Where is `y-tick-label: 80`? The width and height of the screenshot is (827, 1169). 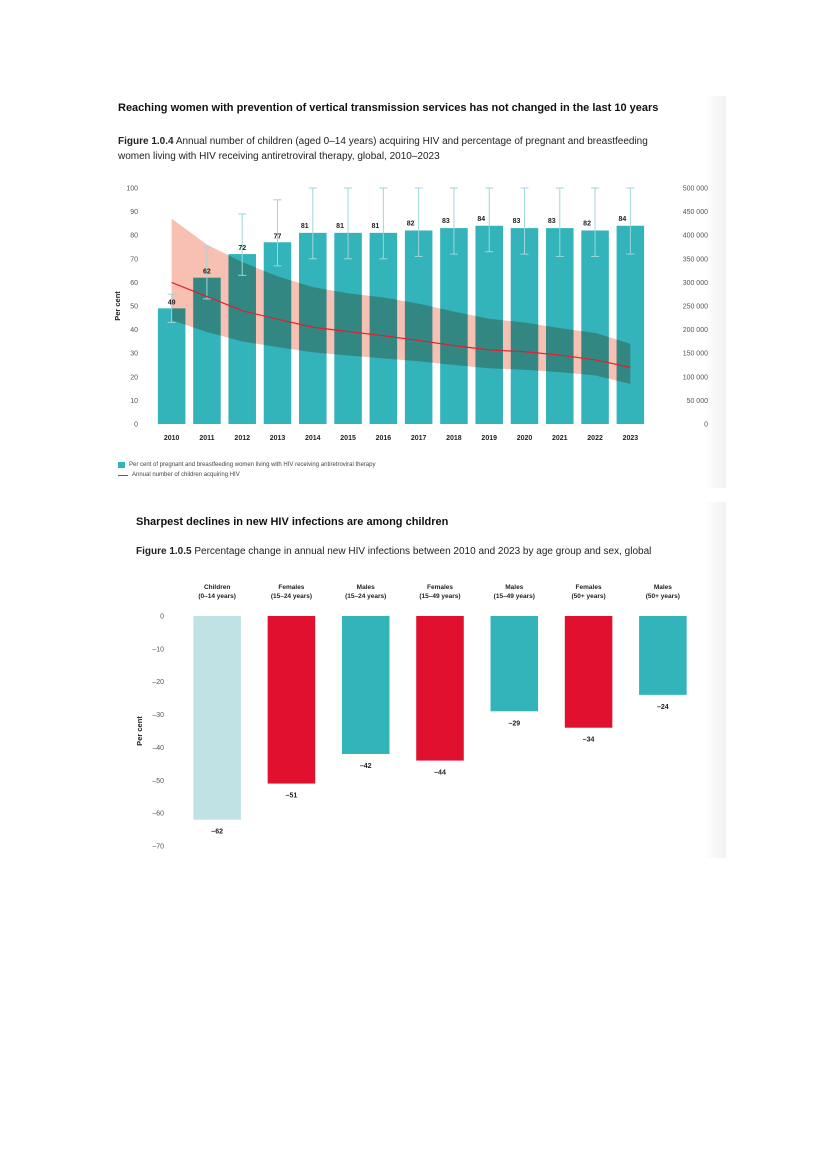 y-tick-label: 80 is located at coordinates (134, 236).